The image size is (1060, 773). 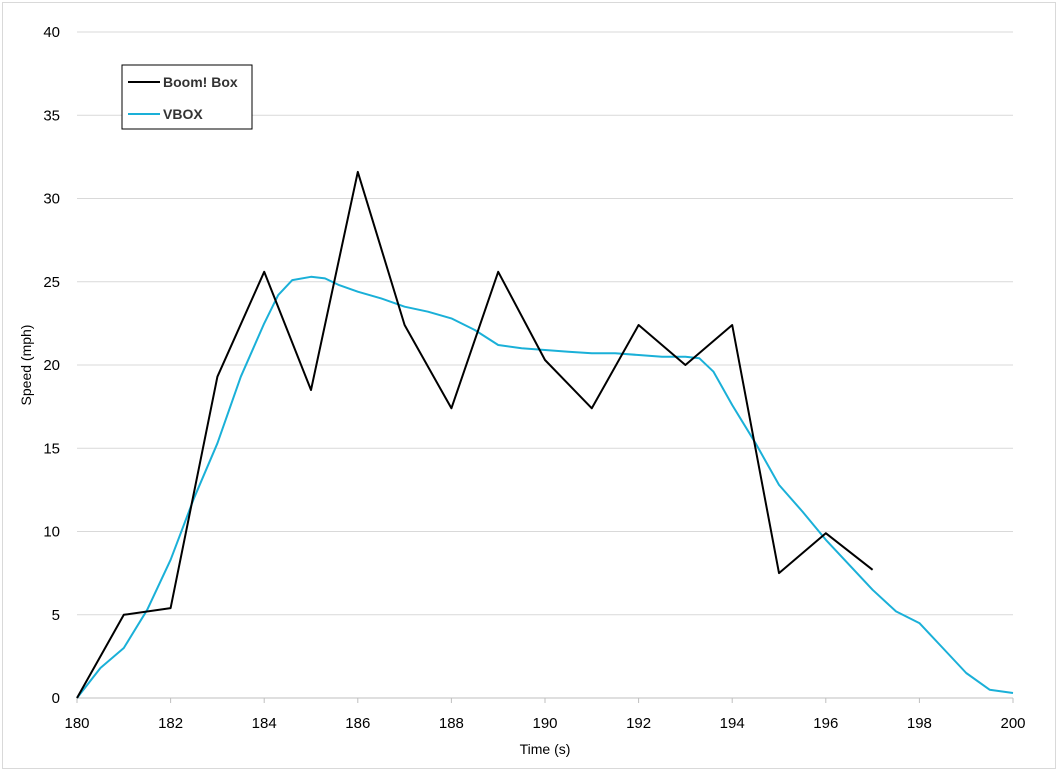 I want to click on y-tick-label: 40, so click(x=51, y=32).